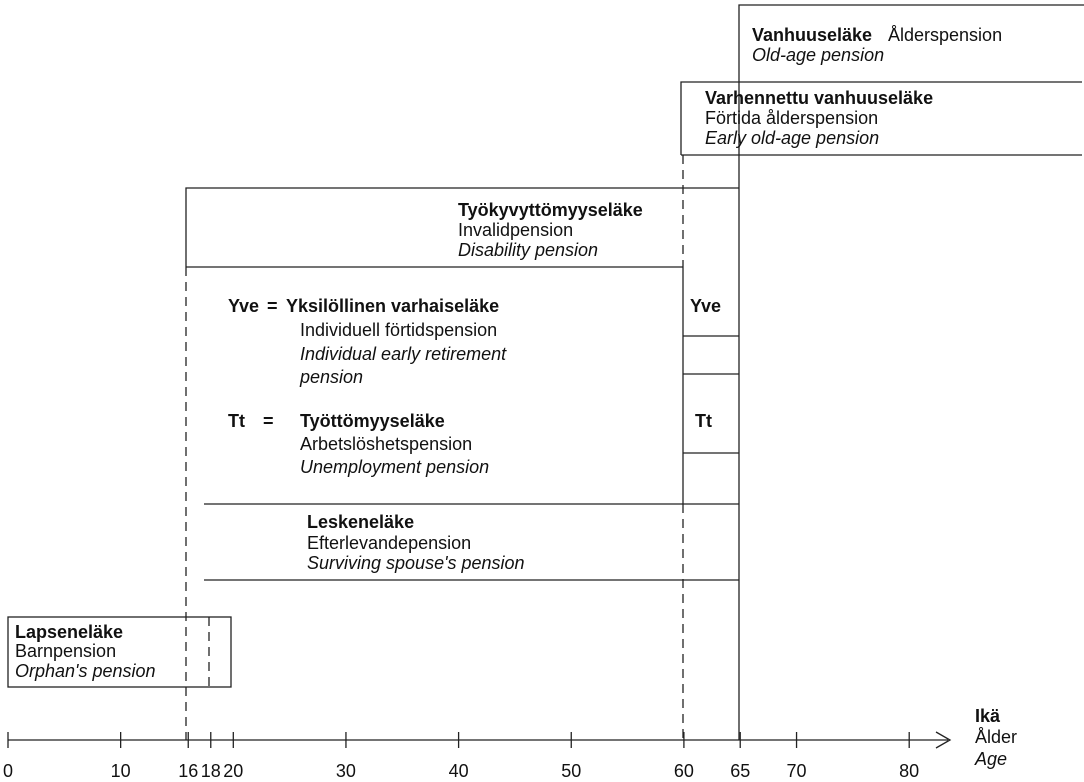 The width and height of the screenshot is (1084, 782). Describe the element at coordinates (65, 651) in the screenshot. I see `swedish: Barnpension` at that location.